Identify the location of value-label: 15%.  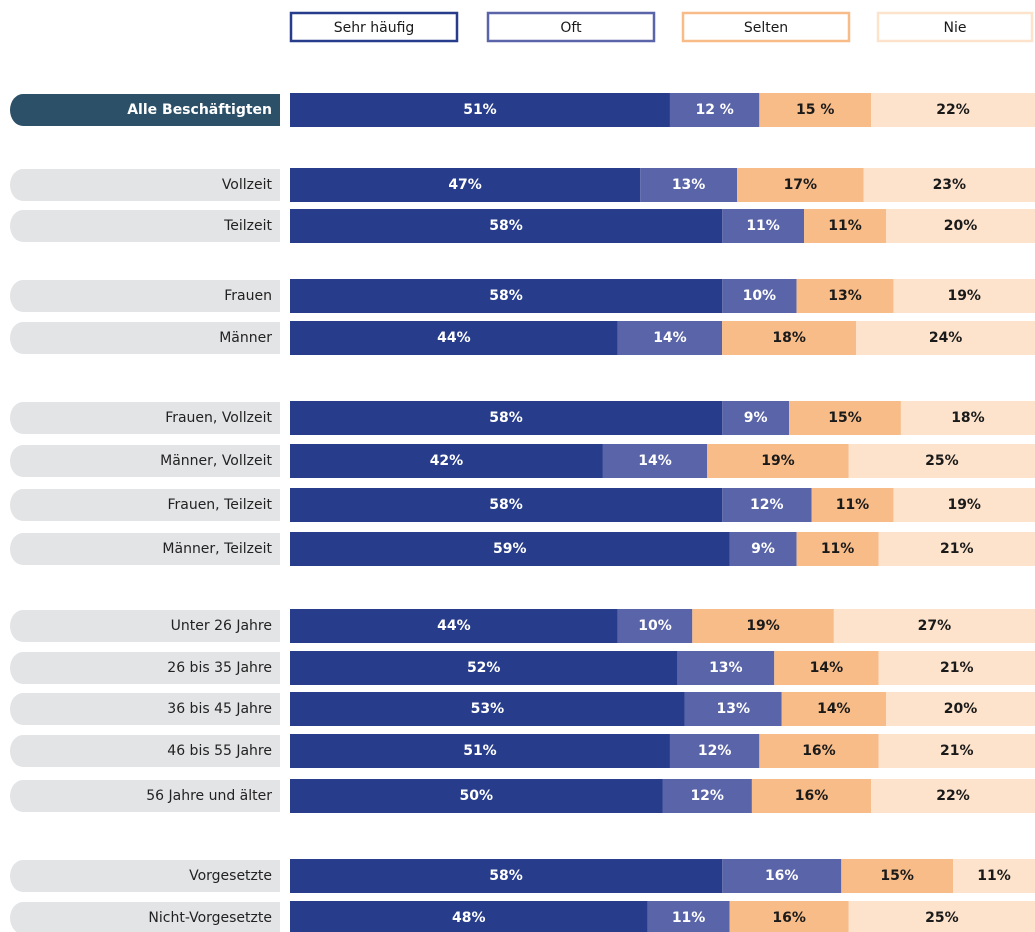
(845, 418).